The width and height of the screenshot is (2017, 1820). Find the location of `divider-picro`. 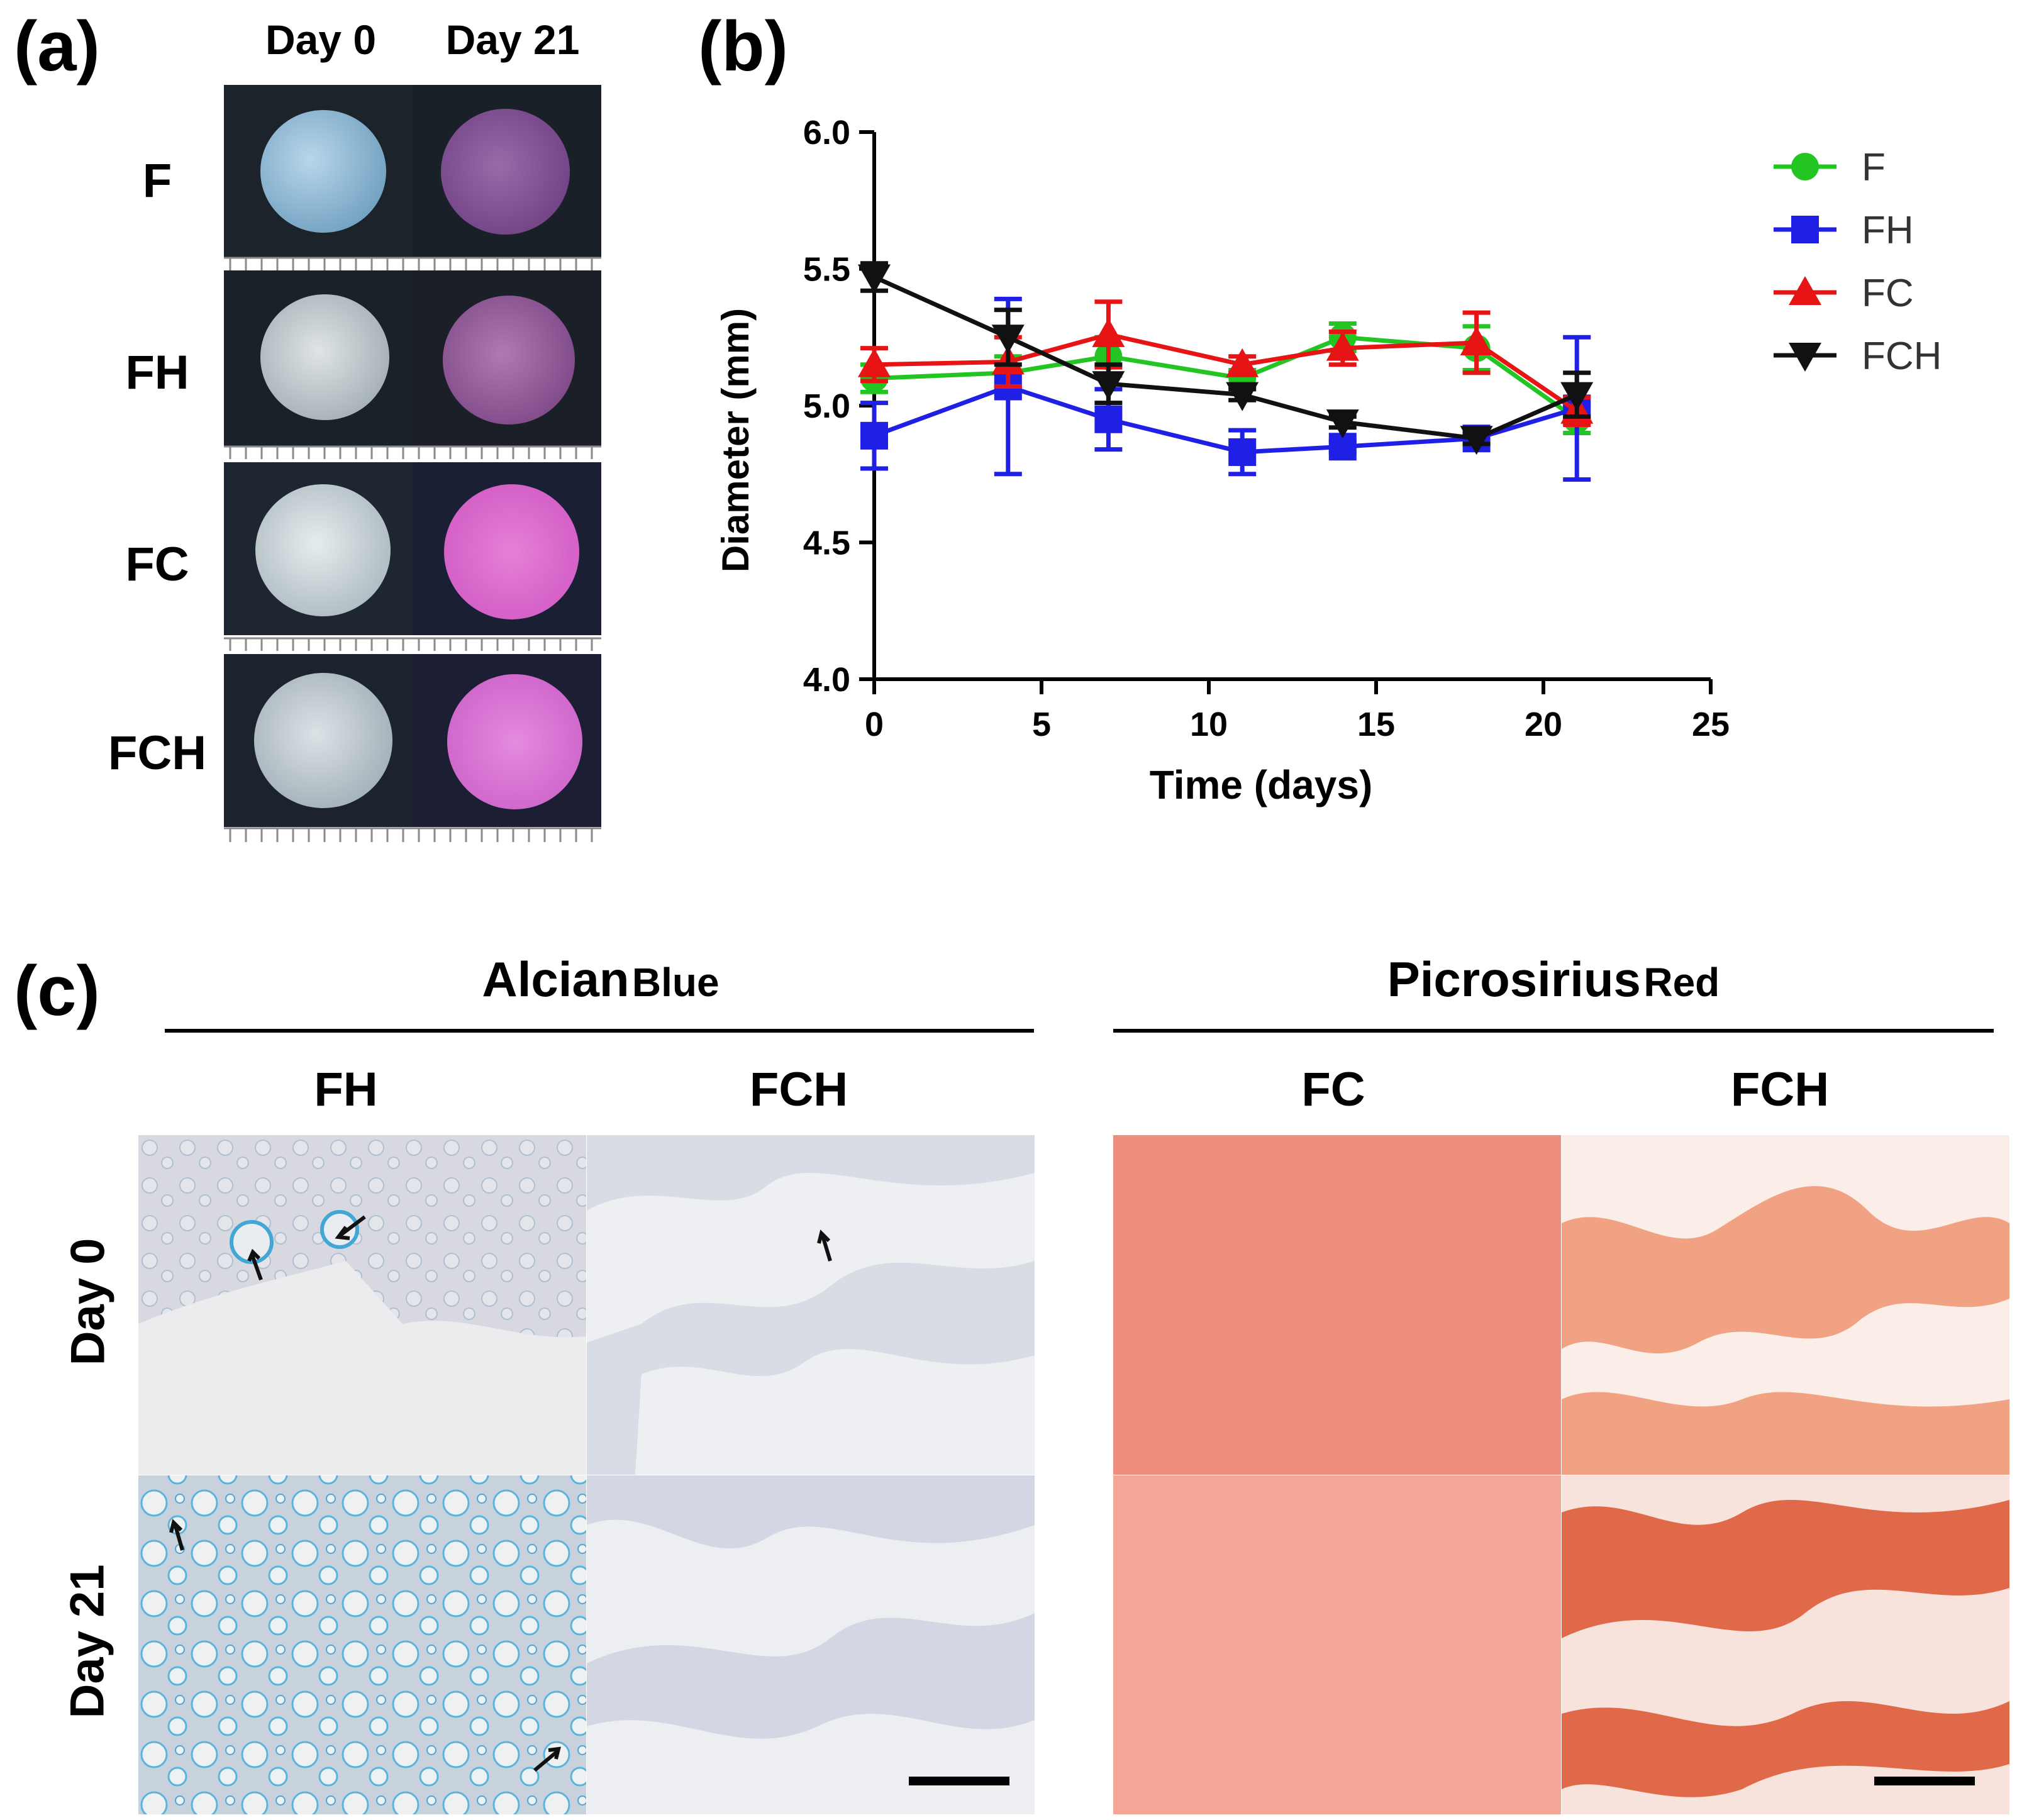

divider-picro is located at coordinates (1553, 1031).